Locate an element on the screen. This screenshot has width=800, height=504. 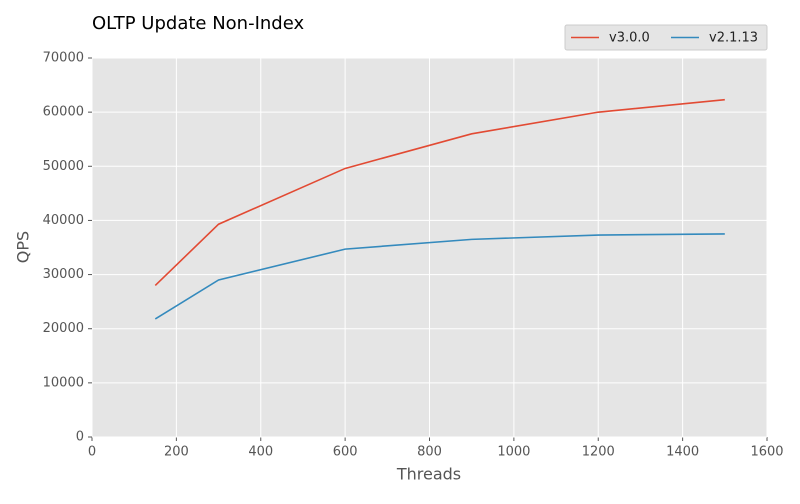
y-tick-label: 70000 is located at coordinates (63, 58).